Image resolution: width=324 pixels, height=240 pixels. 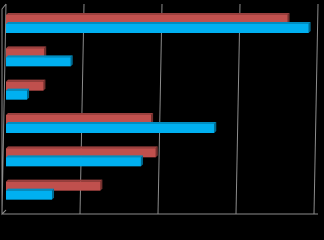 I want to click on axis-depth, so click(x=4, y=109).